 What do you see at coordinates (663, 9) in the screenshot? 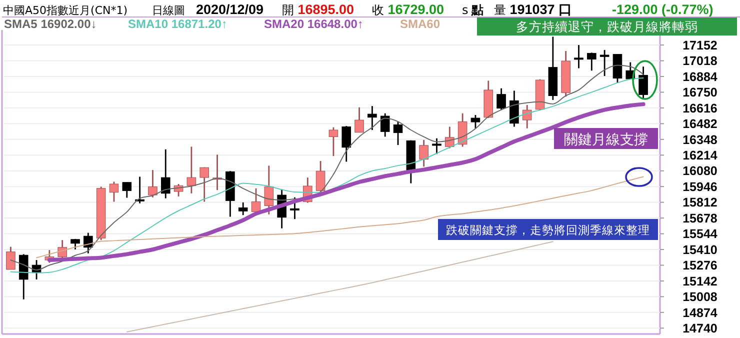
I see `text: -129.00 (-0.77%)` at bounding box center [663, 9].